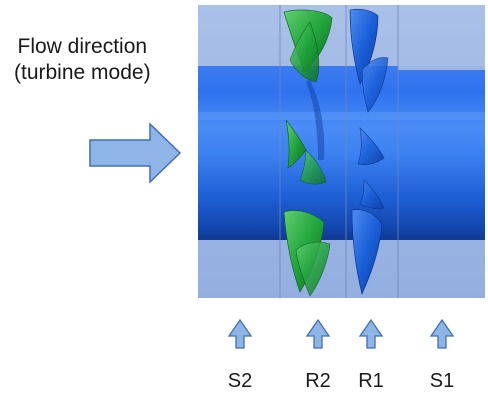 The height and width of the screenshot is (397, 488). Describe the element at coordinates (371, 333) in the screenshot. I see `up-arrow-icon-r1` at that location.